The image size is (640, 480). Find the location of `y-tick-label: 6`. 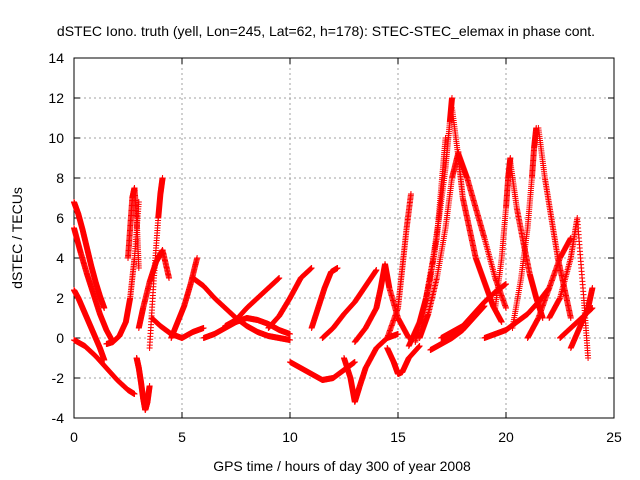

y-tick-label: 6 is located at coordinates (60, 218).